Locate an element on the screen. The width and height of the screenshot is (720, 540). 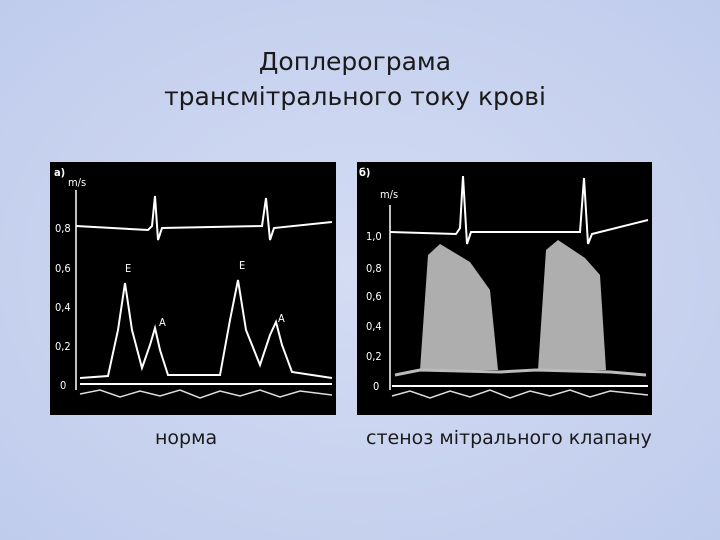
title-line: Доплерограма is located at coordinates (355, 61).